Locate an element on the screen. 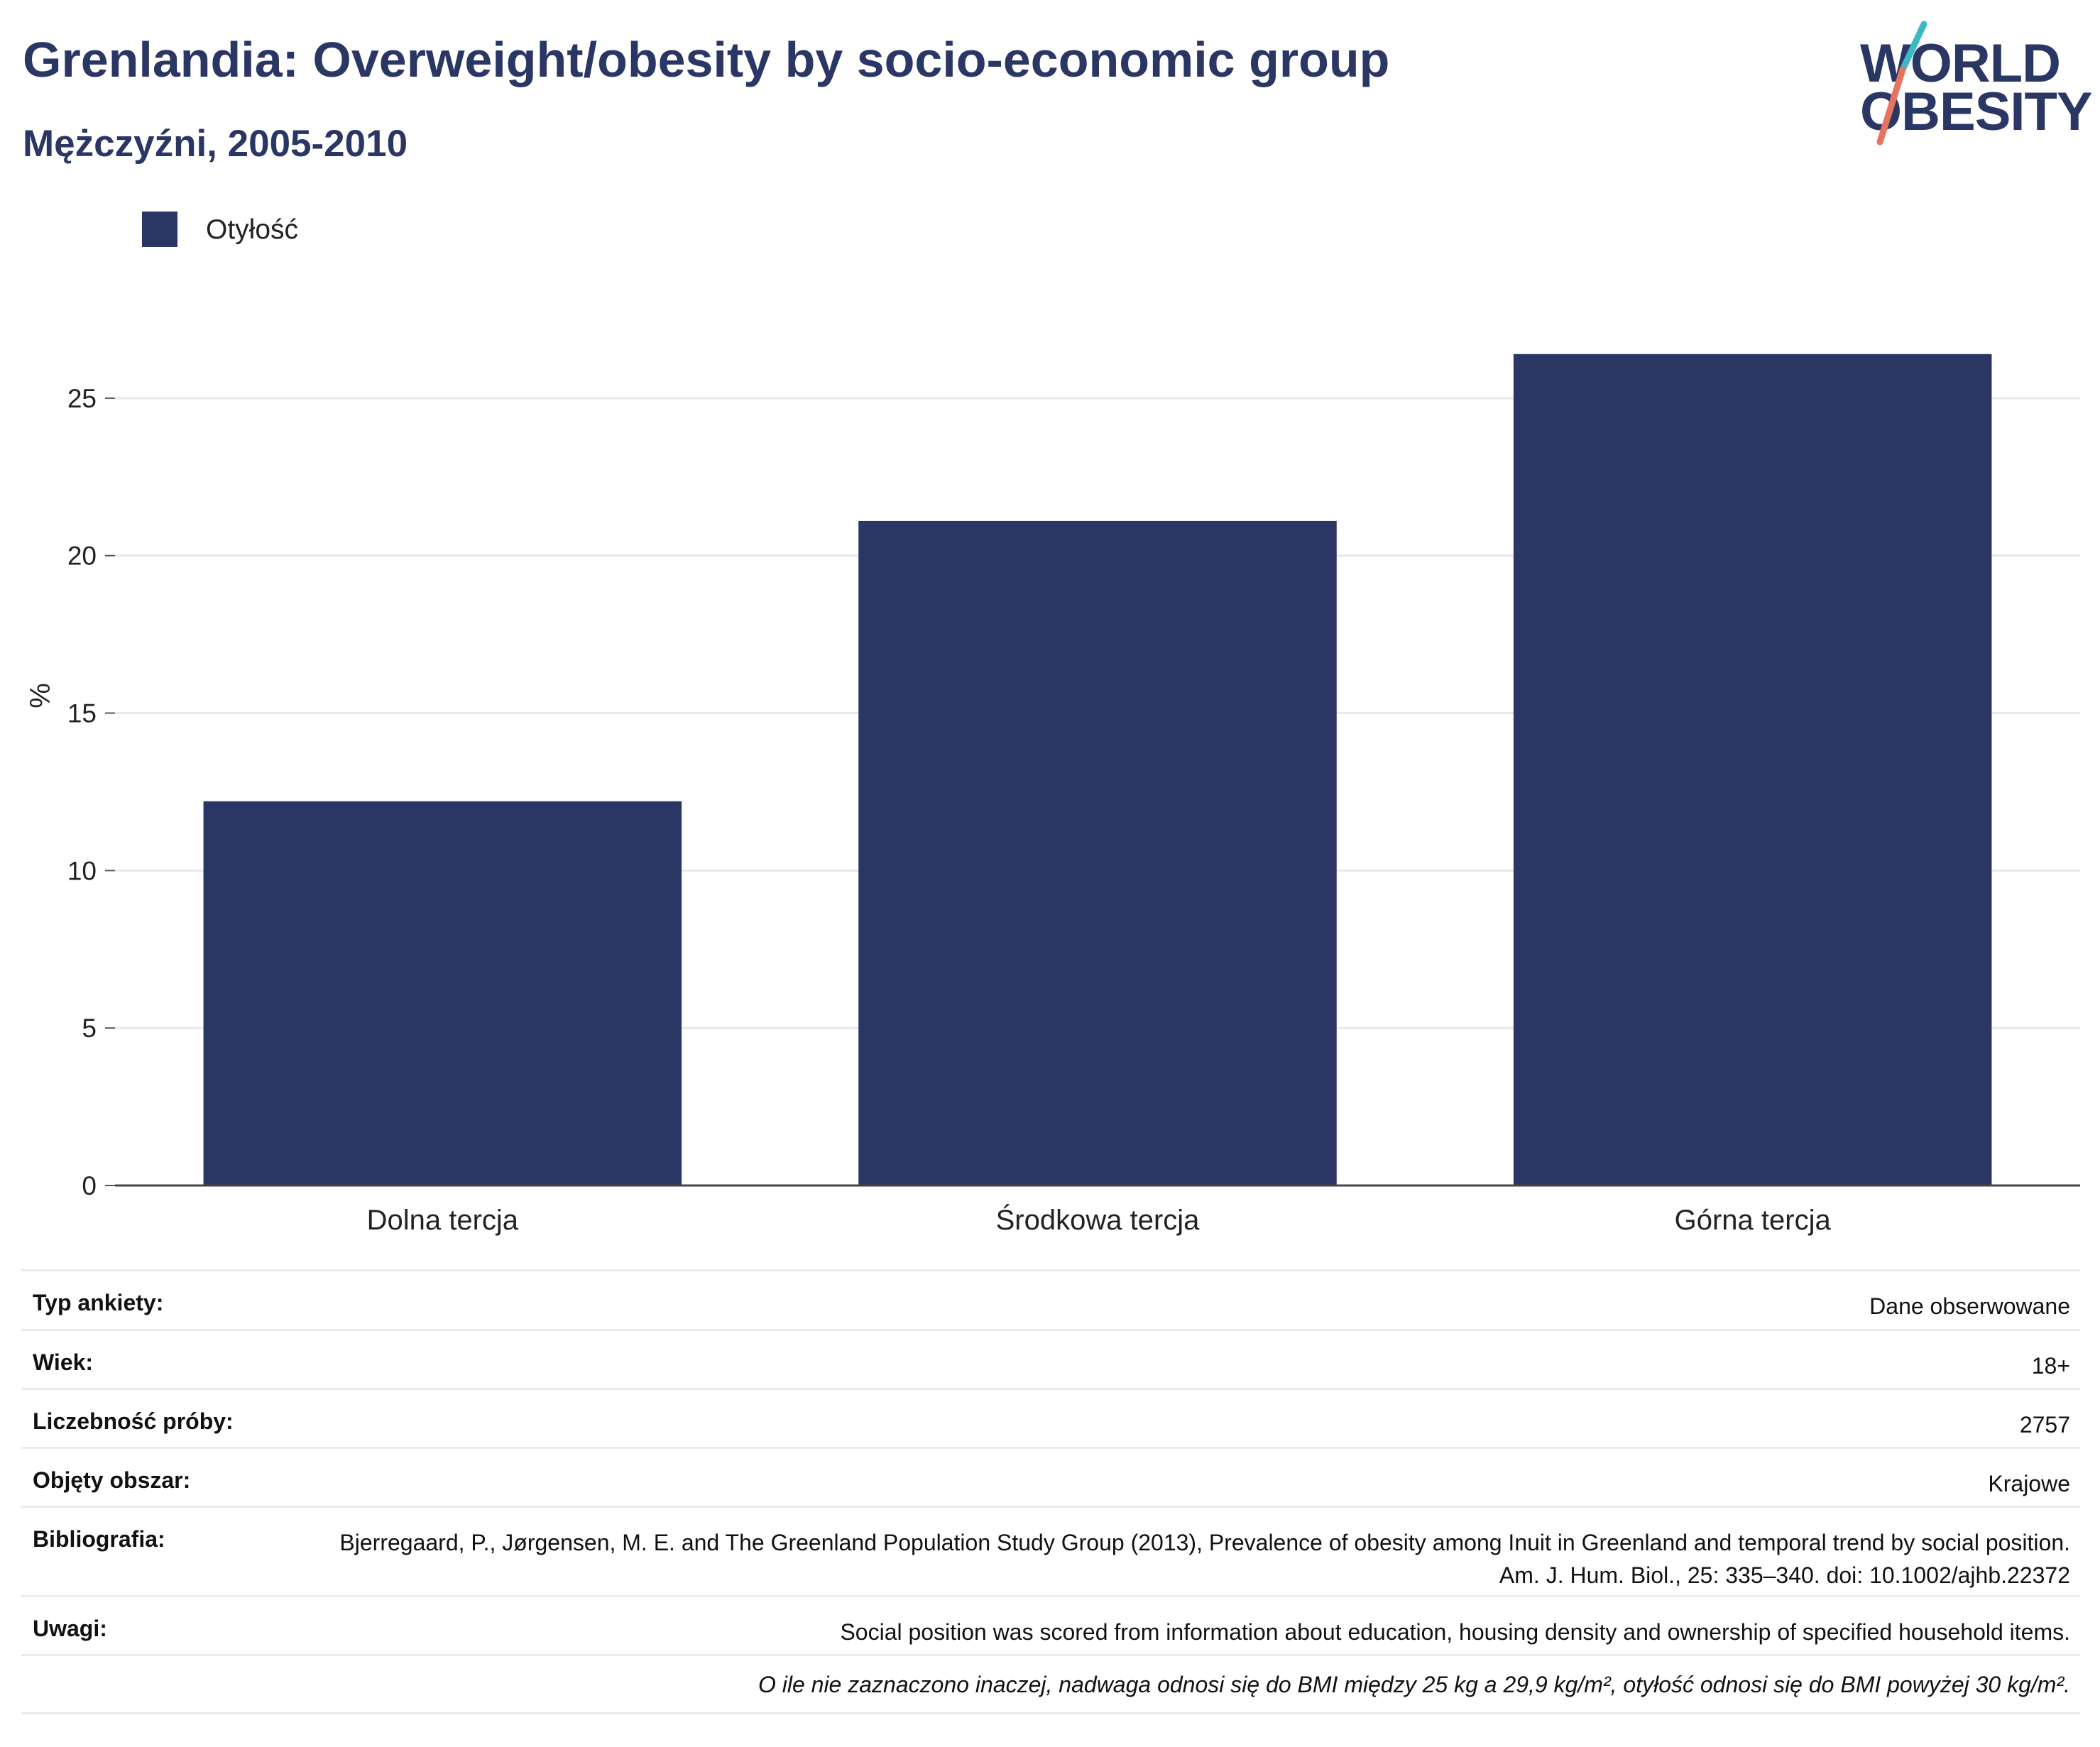 This screenshot has width=2100, height=1747. meta-label: Liczebność próby: is located at coordinates (133, 1421).